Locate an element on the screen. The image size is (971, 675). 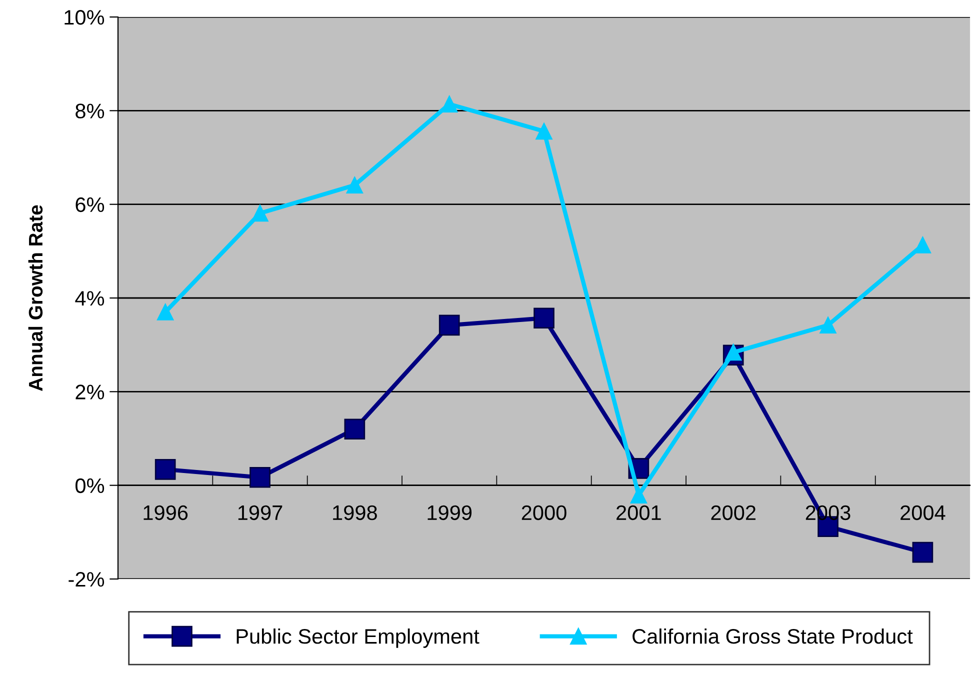
y-tick-label: 10% is located at coordinates (84, 17).